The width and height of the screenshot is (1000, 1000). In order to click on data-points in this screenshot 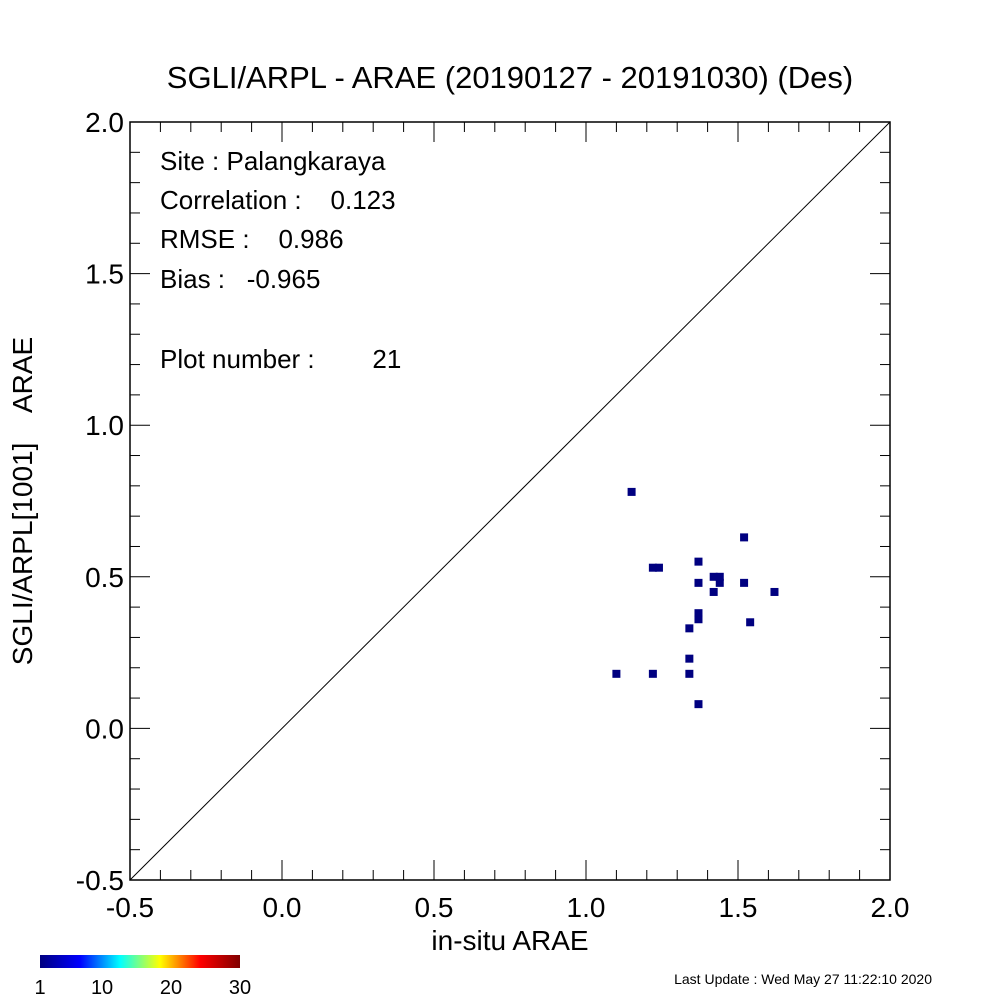, I will do `click(695, 598)`.